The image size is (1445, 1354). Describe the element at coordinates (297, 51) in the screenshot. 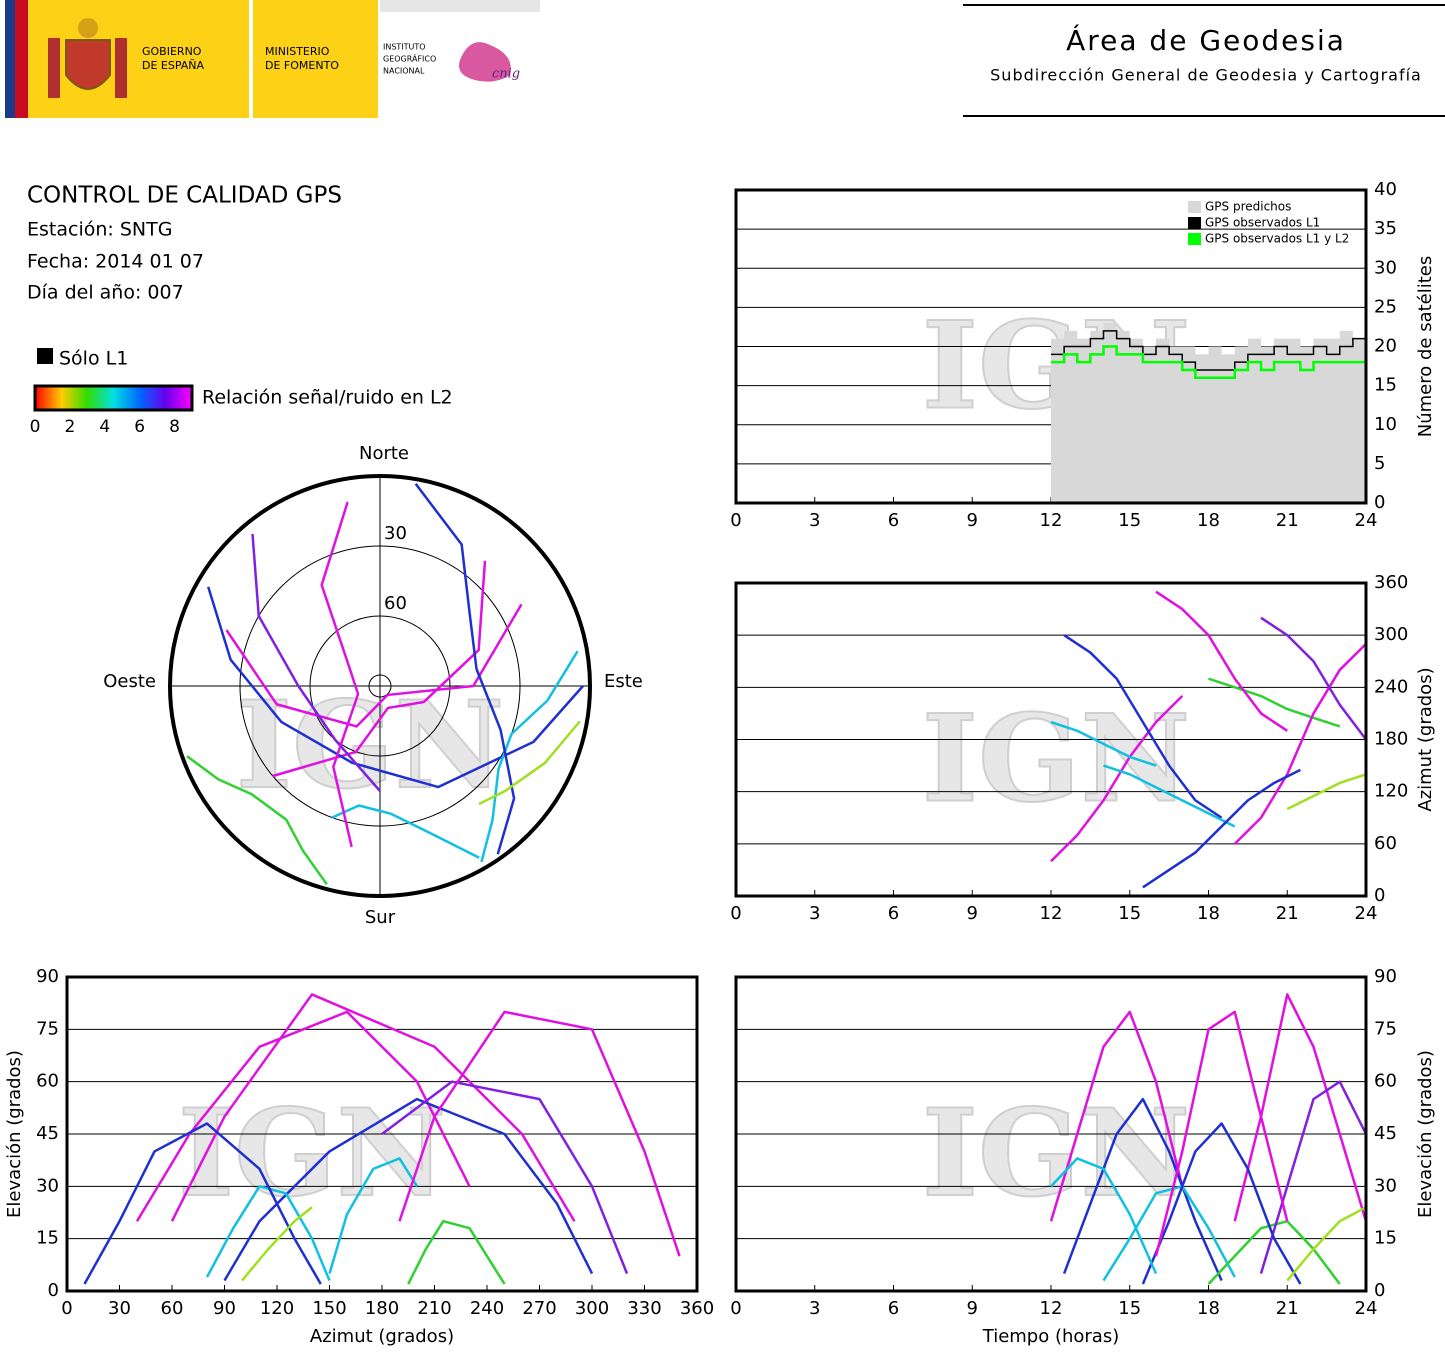

I see `ministry-line: MINISTERIO` at that location.